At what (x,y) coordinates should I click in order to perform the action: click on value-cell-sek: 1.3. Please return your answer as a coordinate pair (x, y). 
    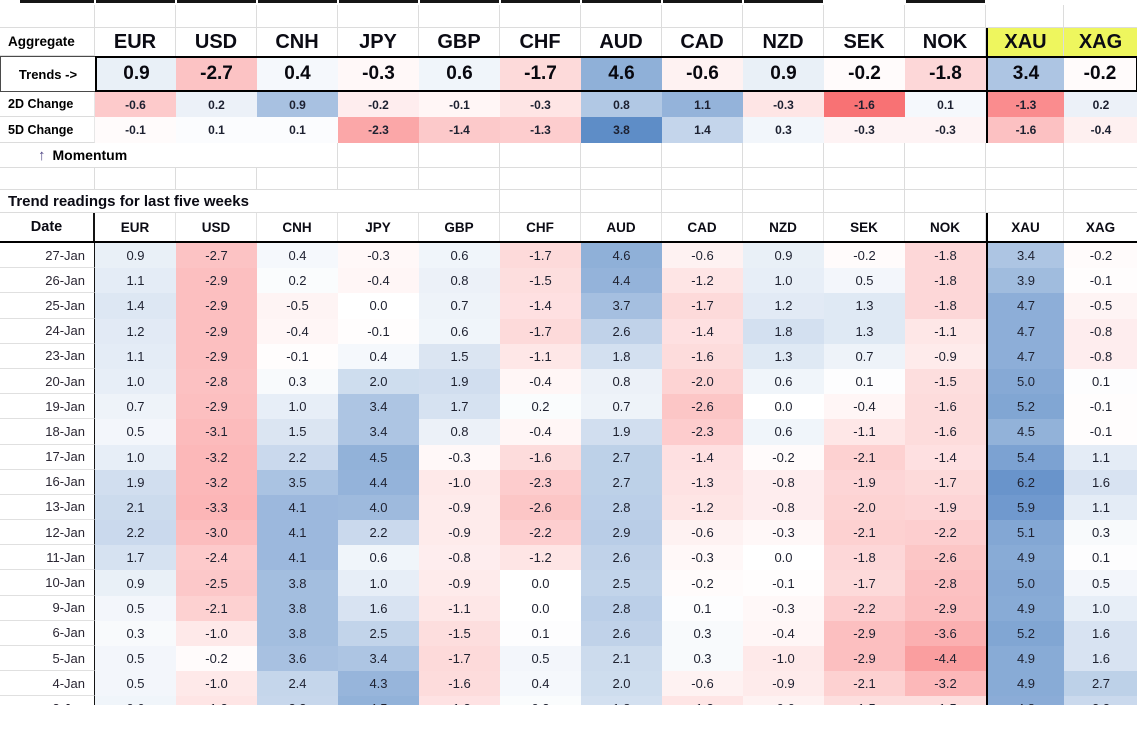
    Looking at the image, I should click on (864, 331).